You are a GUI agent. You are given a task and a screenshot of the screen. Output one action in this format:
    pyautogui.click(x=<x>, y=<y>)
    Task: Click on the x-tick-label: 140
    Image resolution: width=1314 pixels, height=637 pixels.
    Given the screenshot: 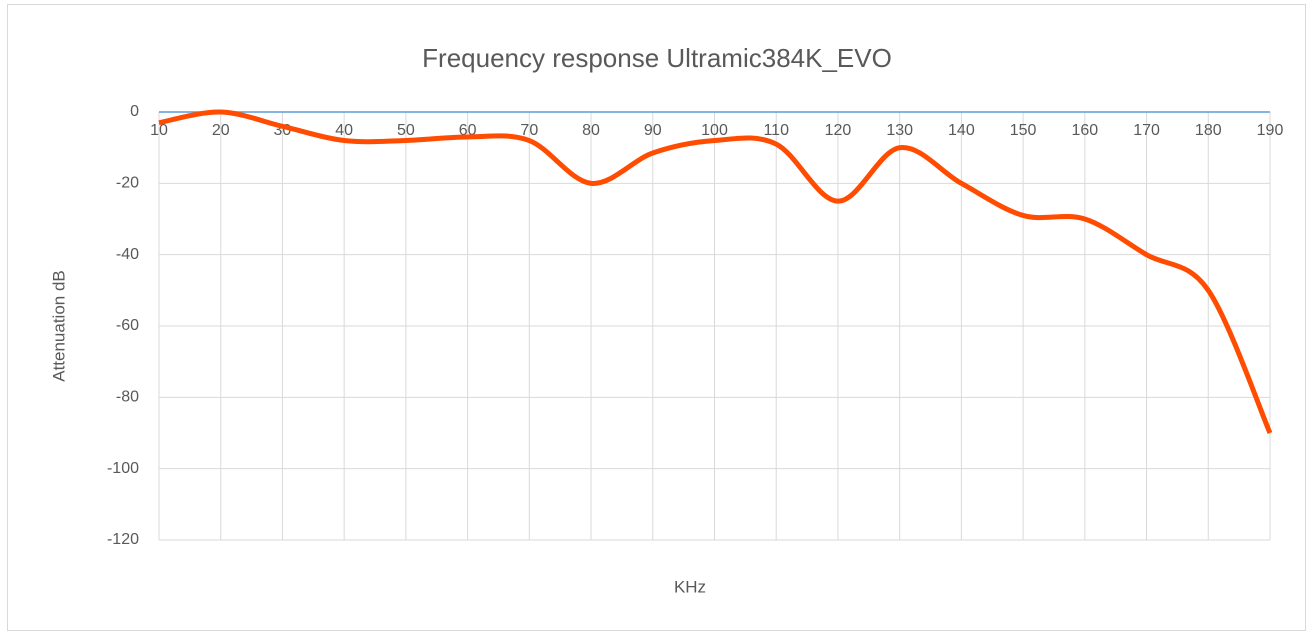 What is the action you would take?
    pyautogui.click(x=961, y=130)
    